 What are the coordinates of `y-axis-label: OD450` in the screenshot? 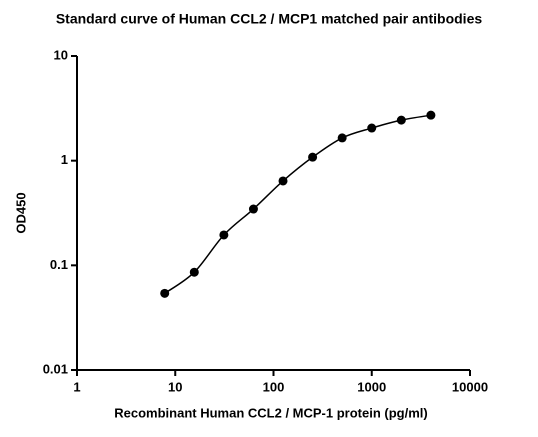 It's located at (20, 212).